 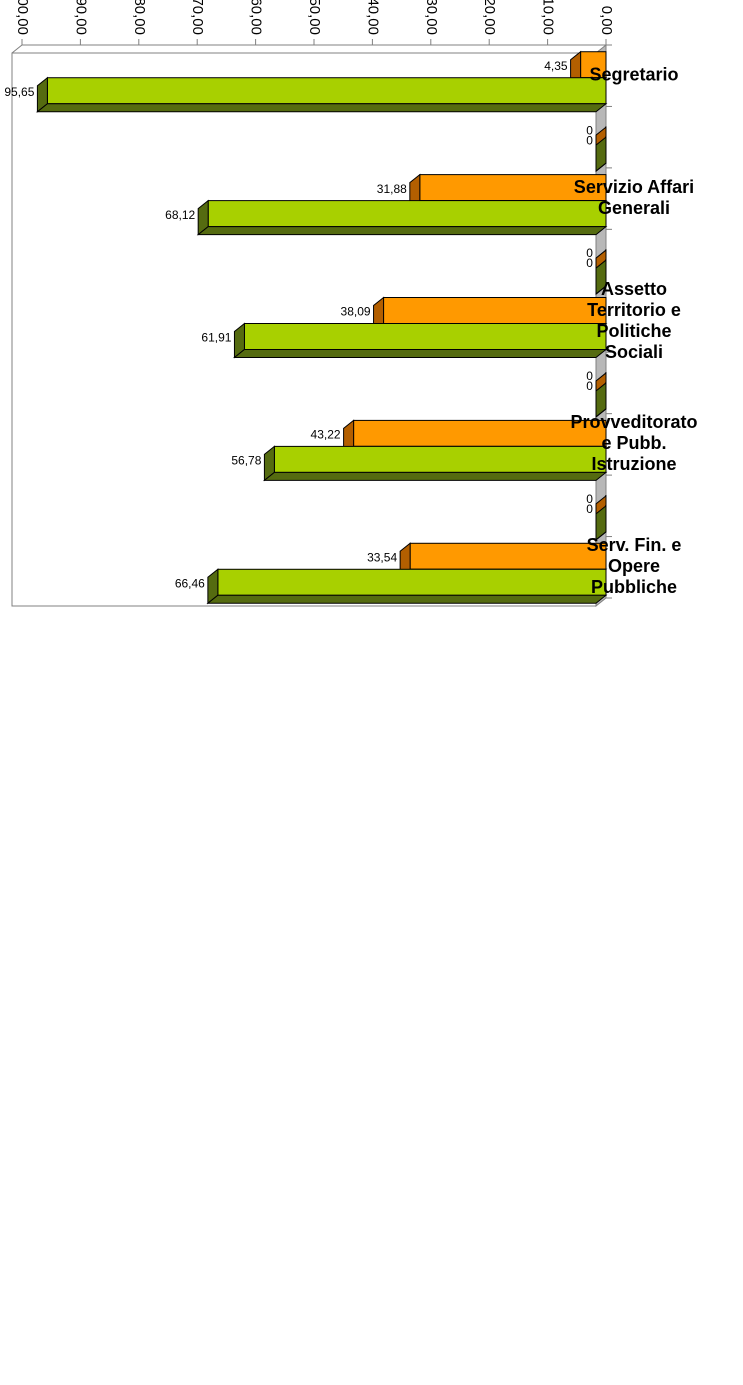 What do you see at coordinates (139, 17) in the screenshot?
I see `y-tick-label: 80,00` at bounding box center [139, 17].